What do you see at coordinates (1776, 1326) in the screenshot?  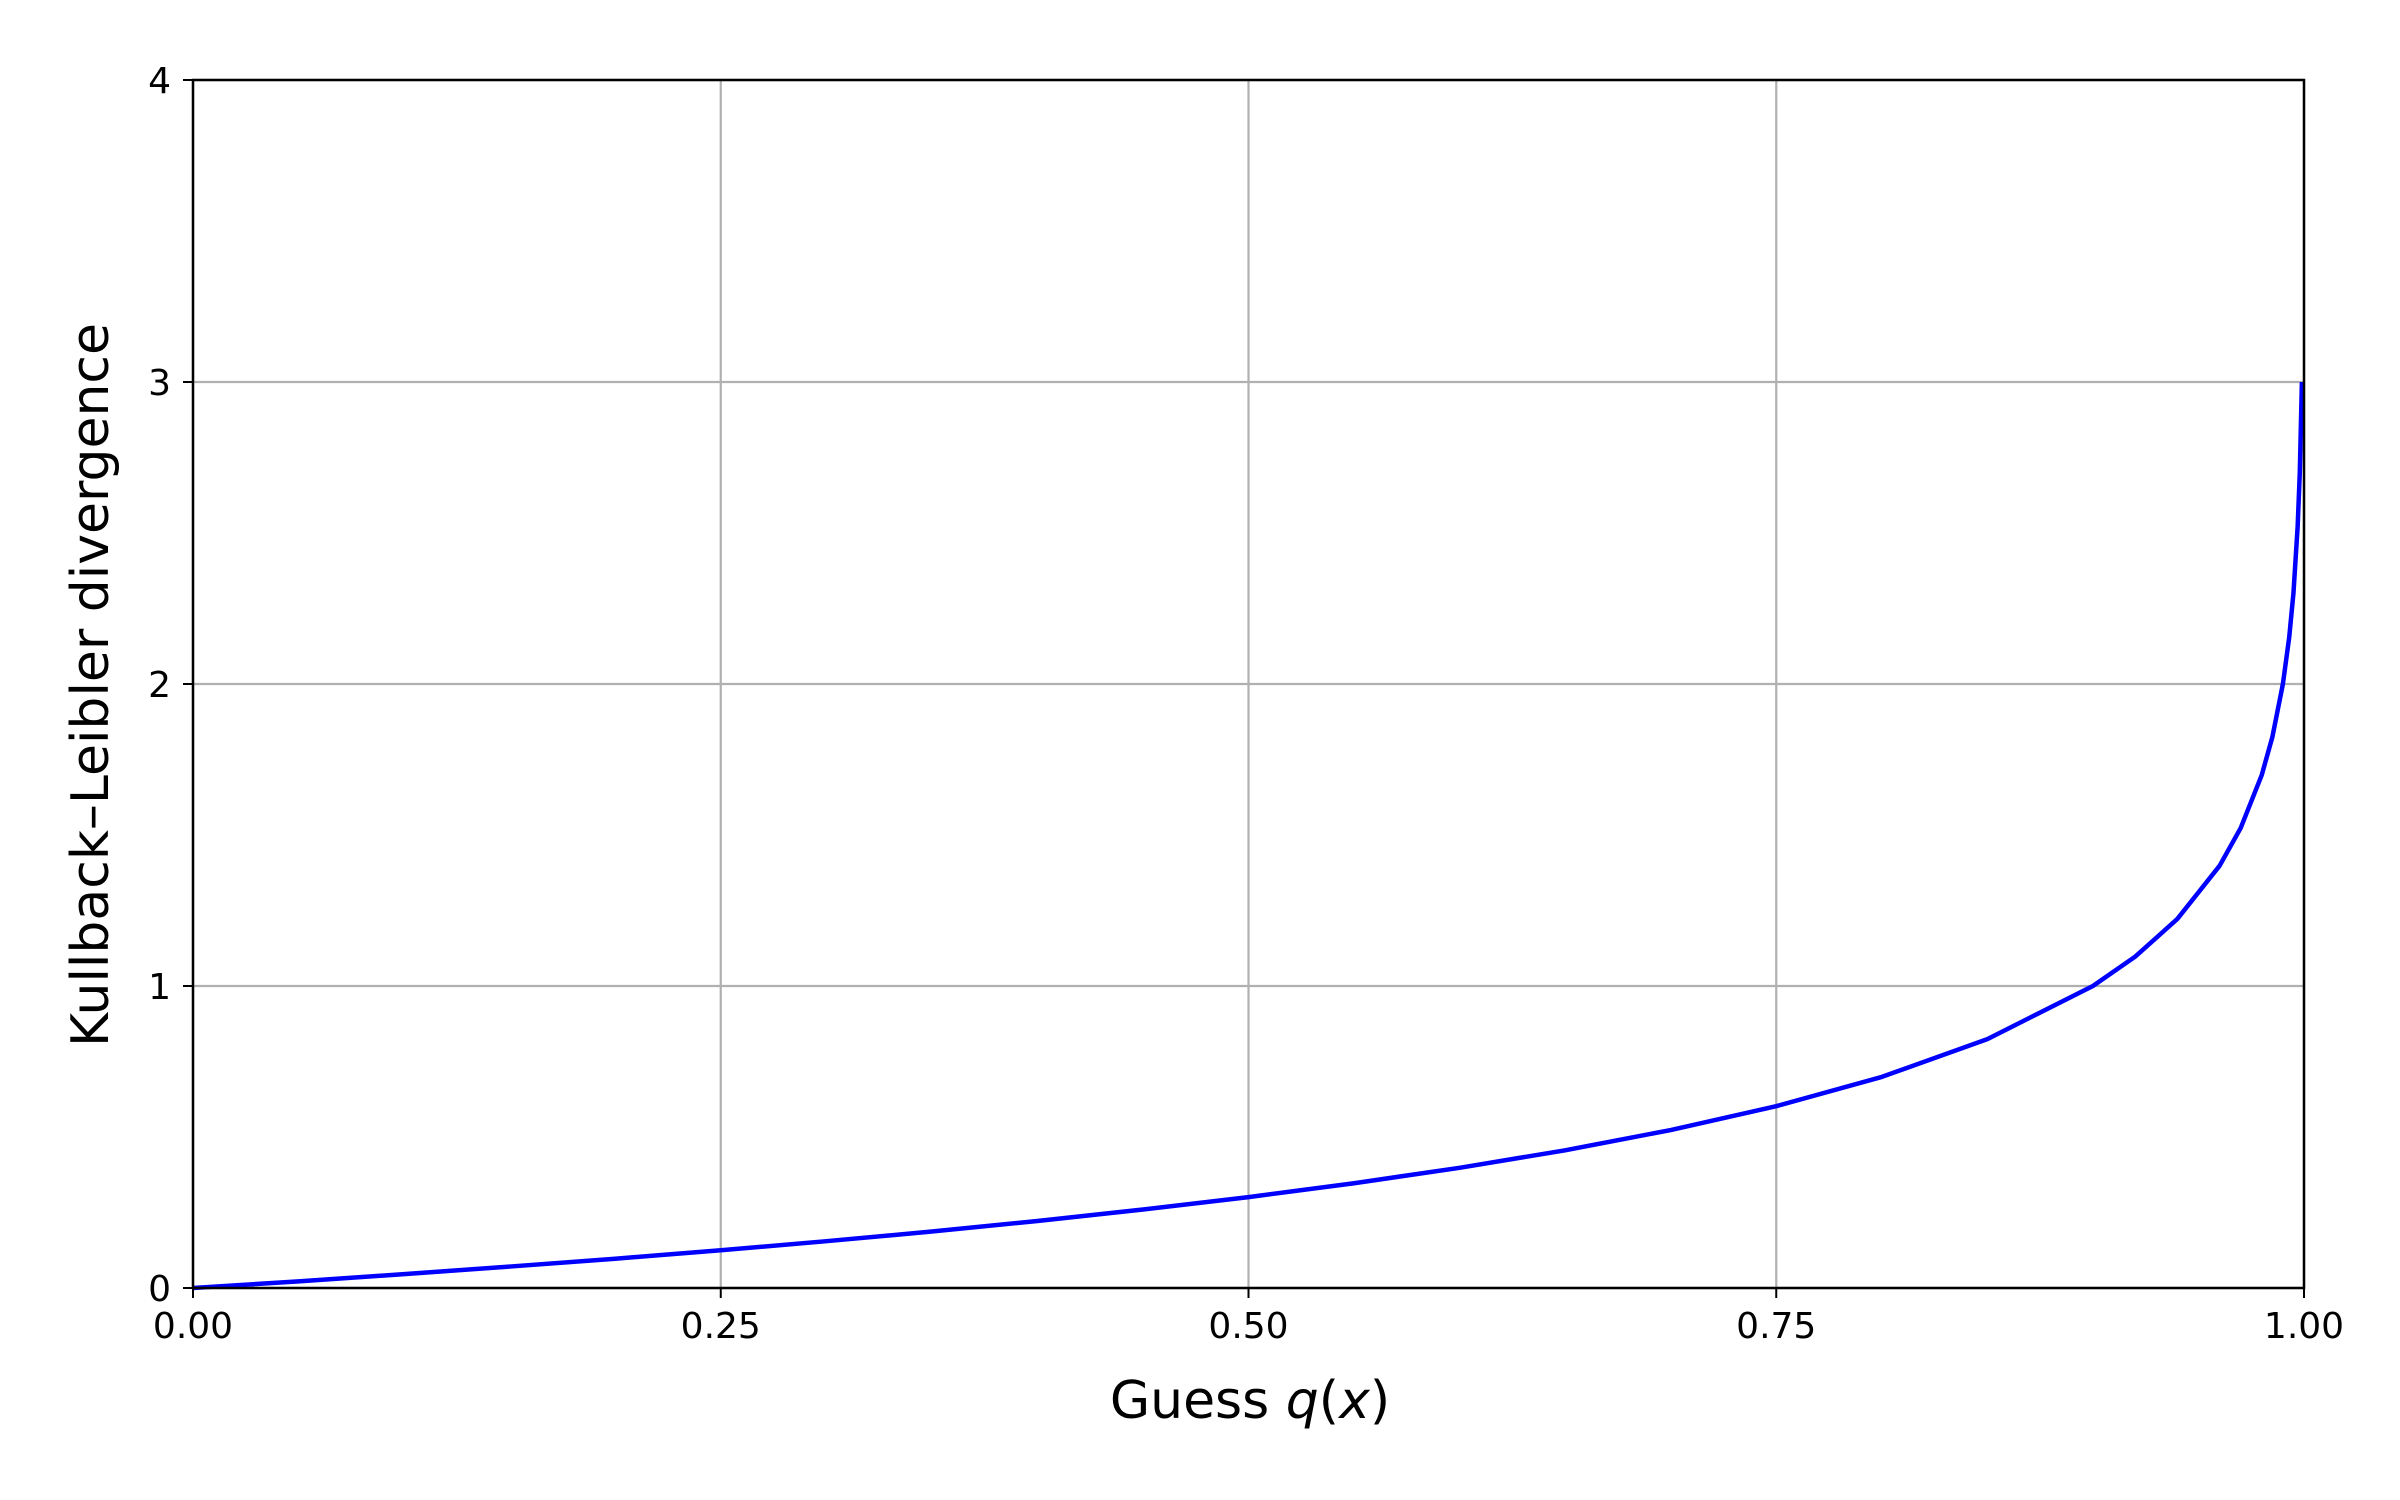 I see `x-tick-label: 0.75` at bounding box center [1776, 1326].